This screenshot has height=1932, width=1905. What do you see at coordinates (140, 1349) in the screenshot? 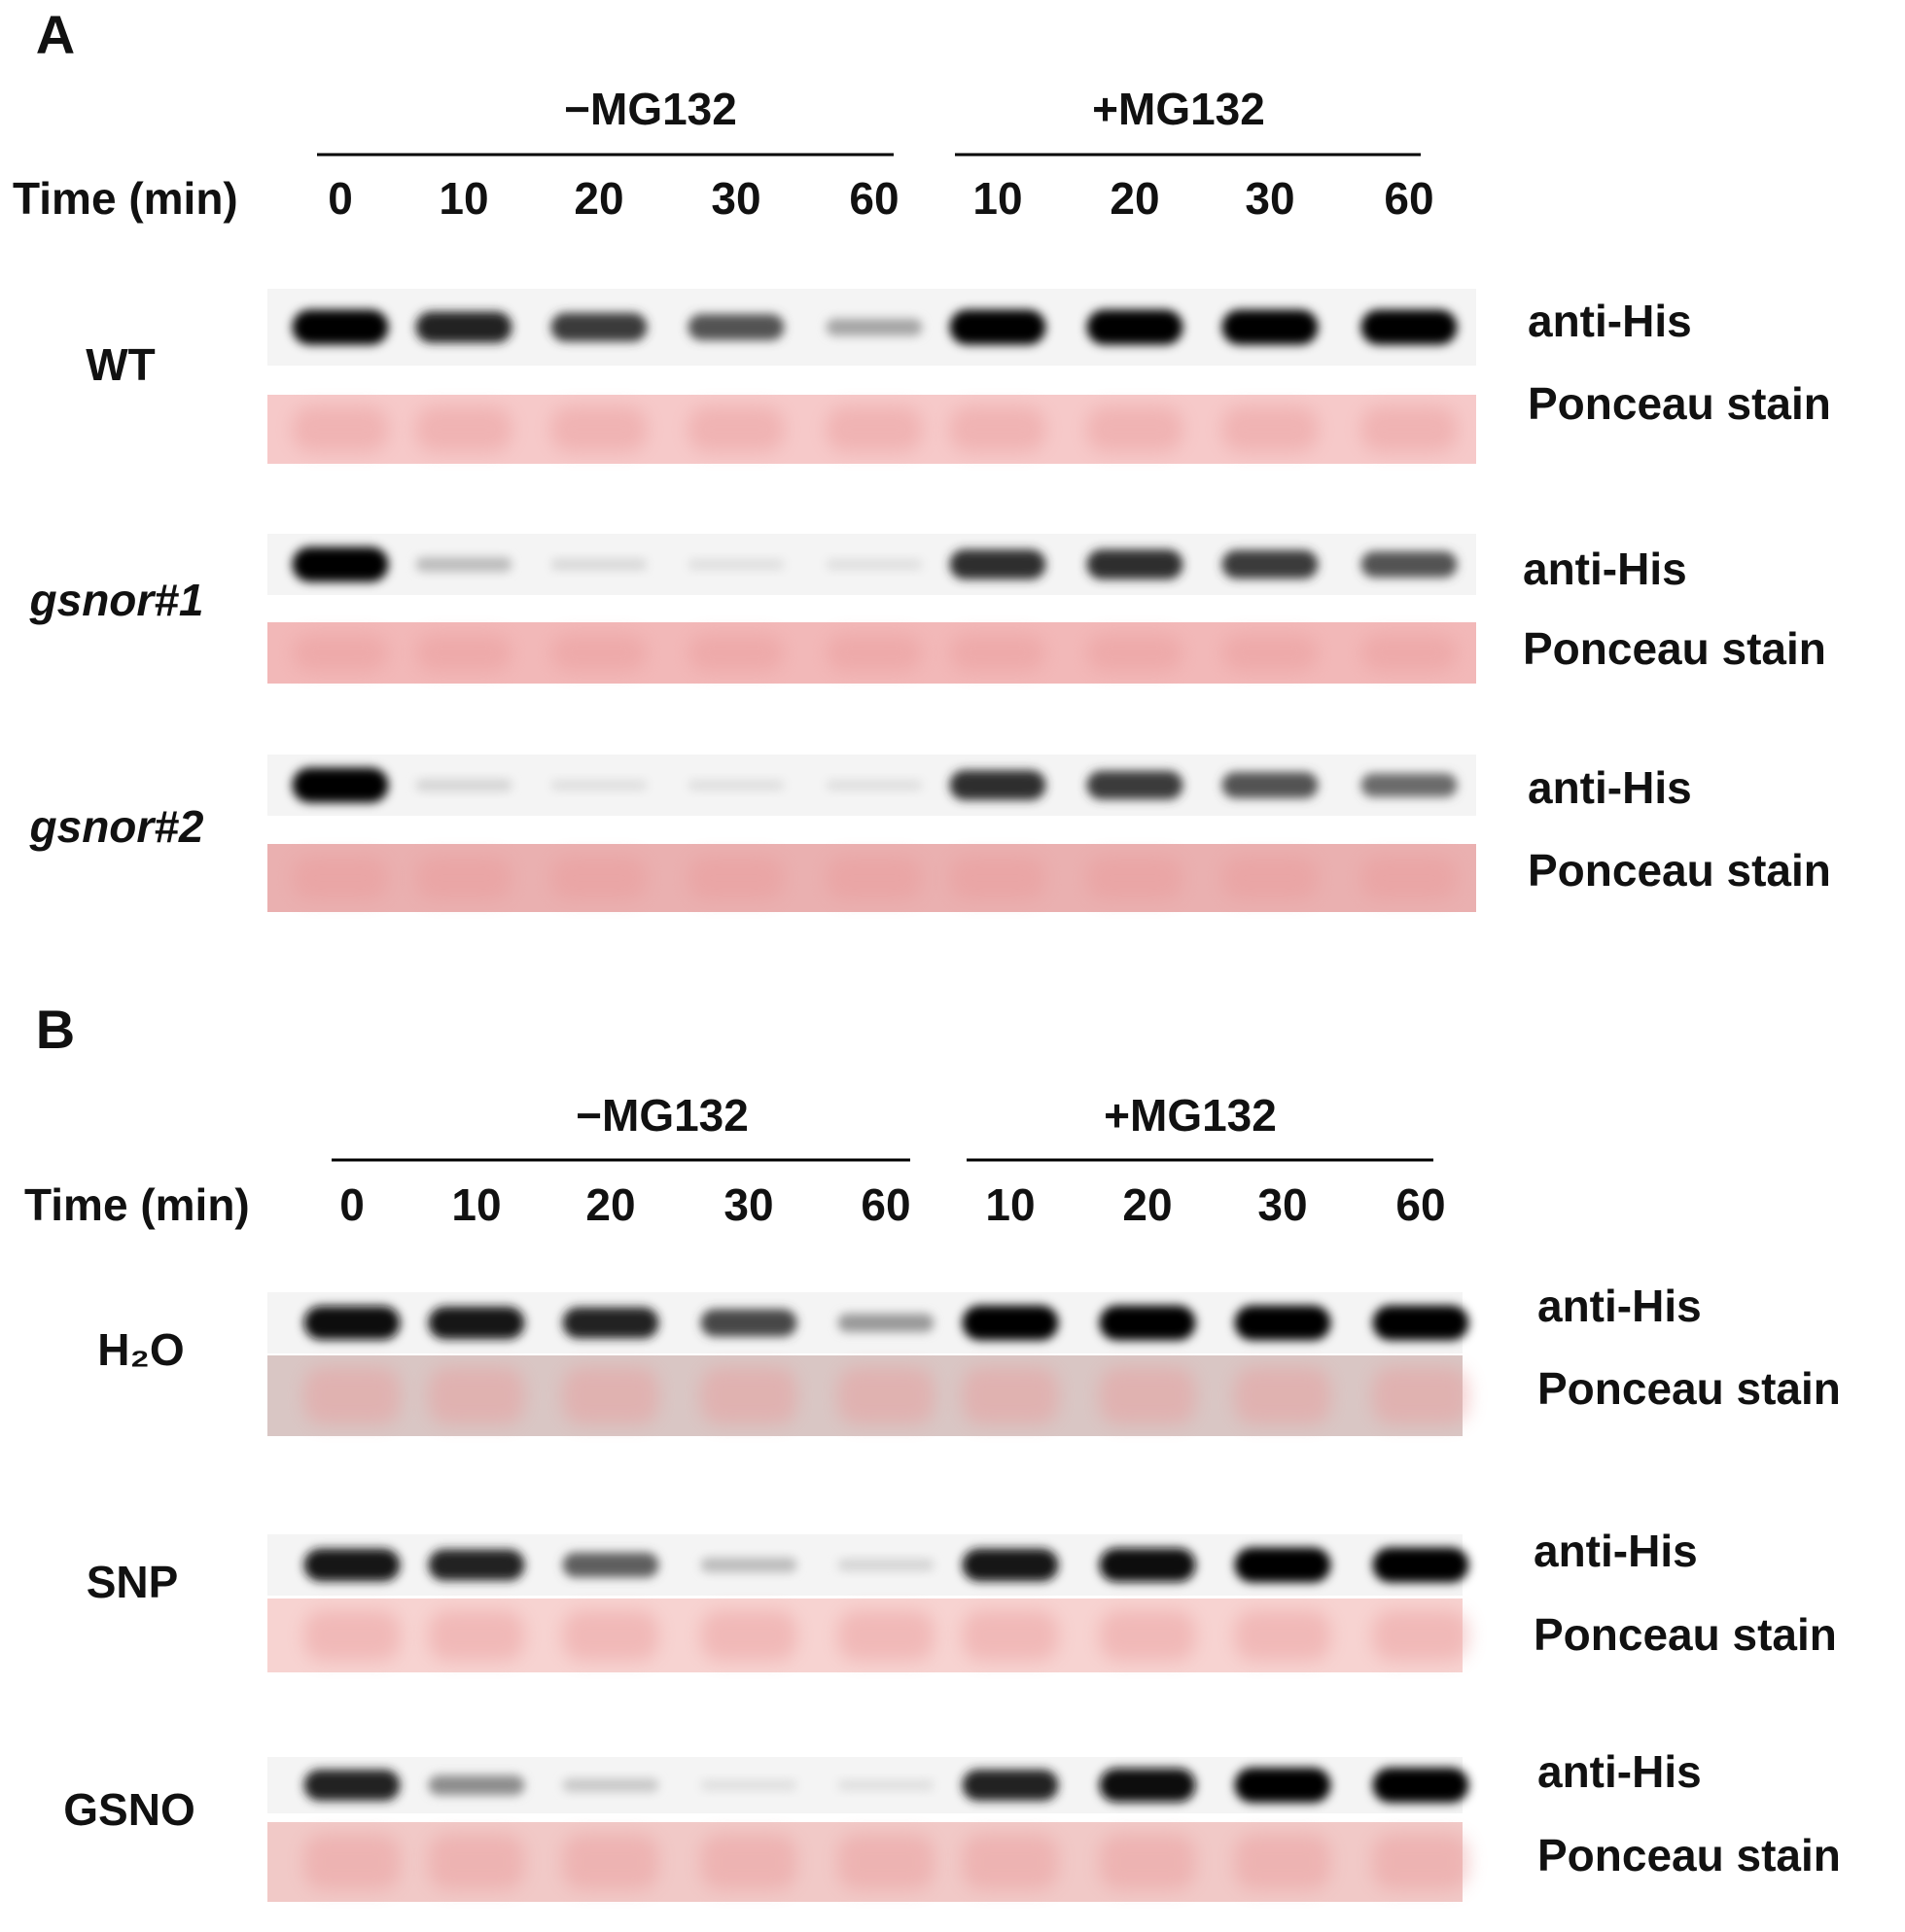
I see `sample-label: H₂O` at bounding box center [140, 1349].